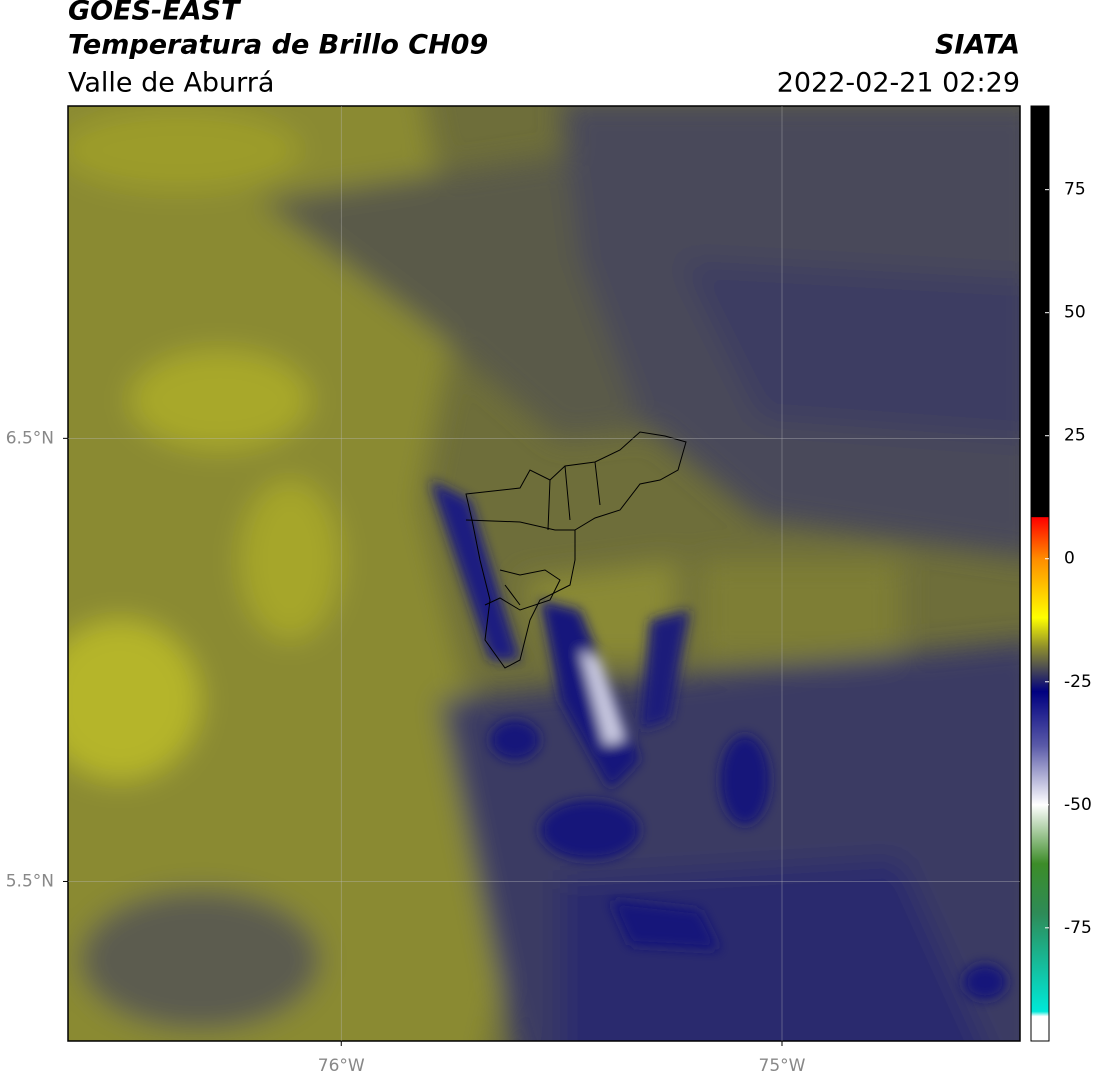 The width and height of the screenshot is (1094, 1078). I want to click on y-tick-label: 6.5°N, so click(30, 438).